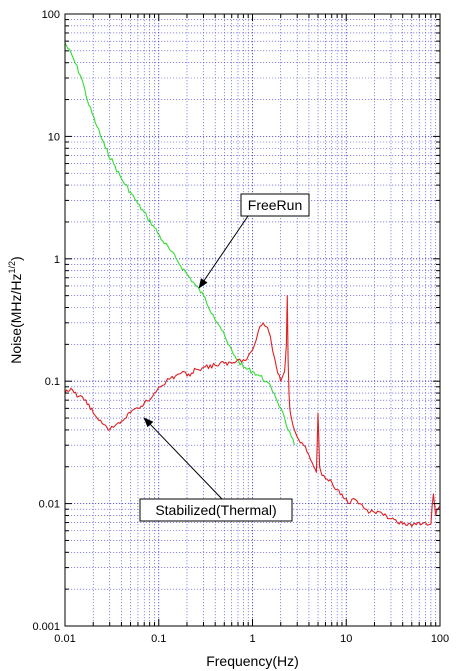  I want to click on stabilized-annotation: Stabilized(Thermal), so click(216, 469).